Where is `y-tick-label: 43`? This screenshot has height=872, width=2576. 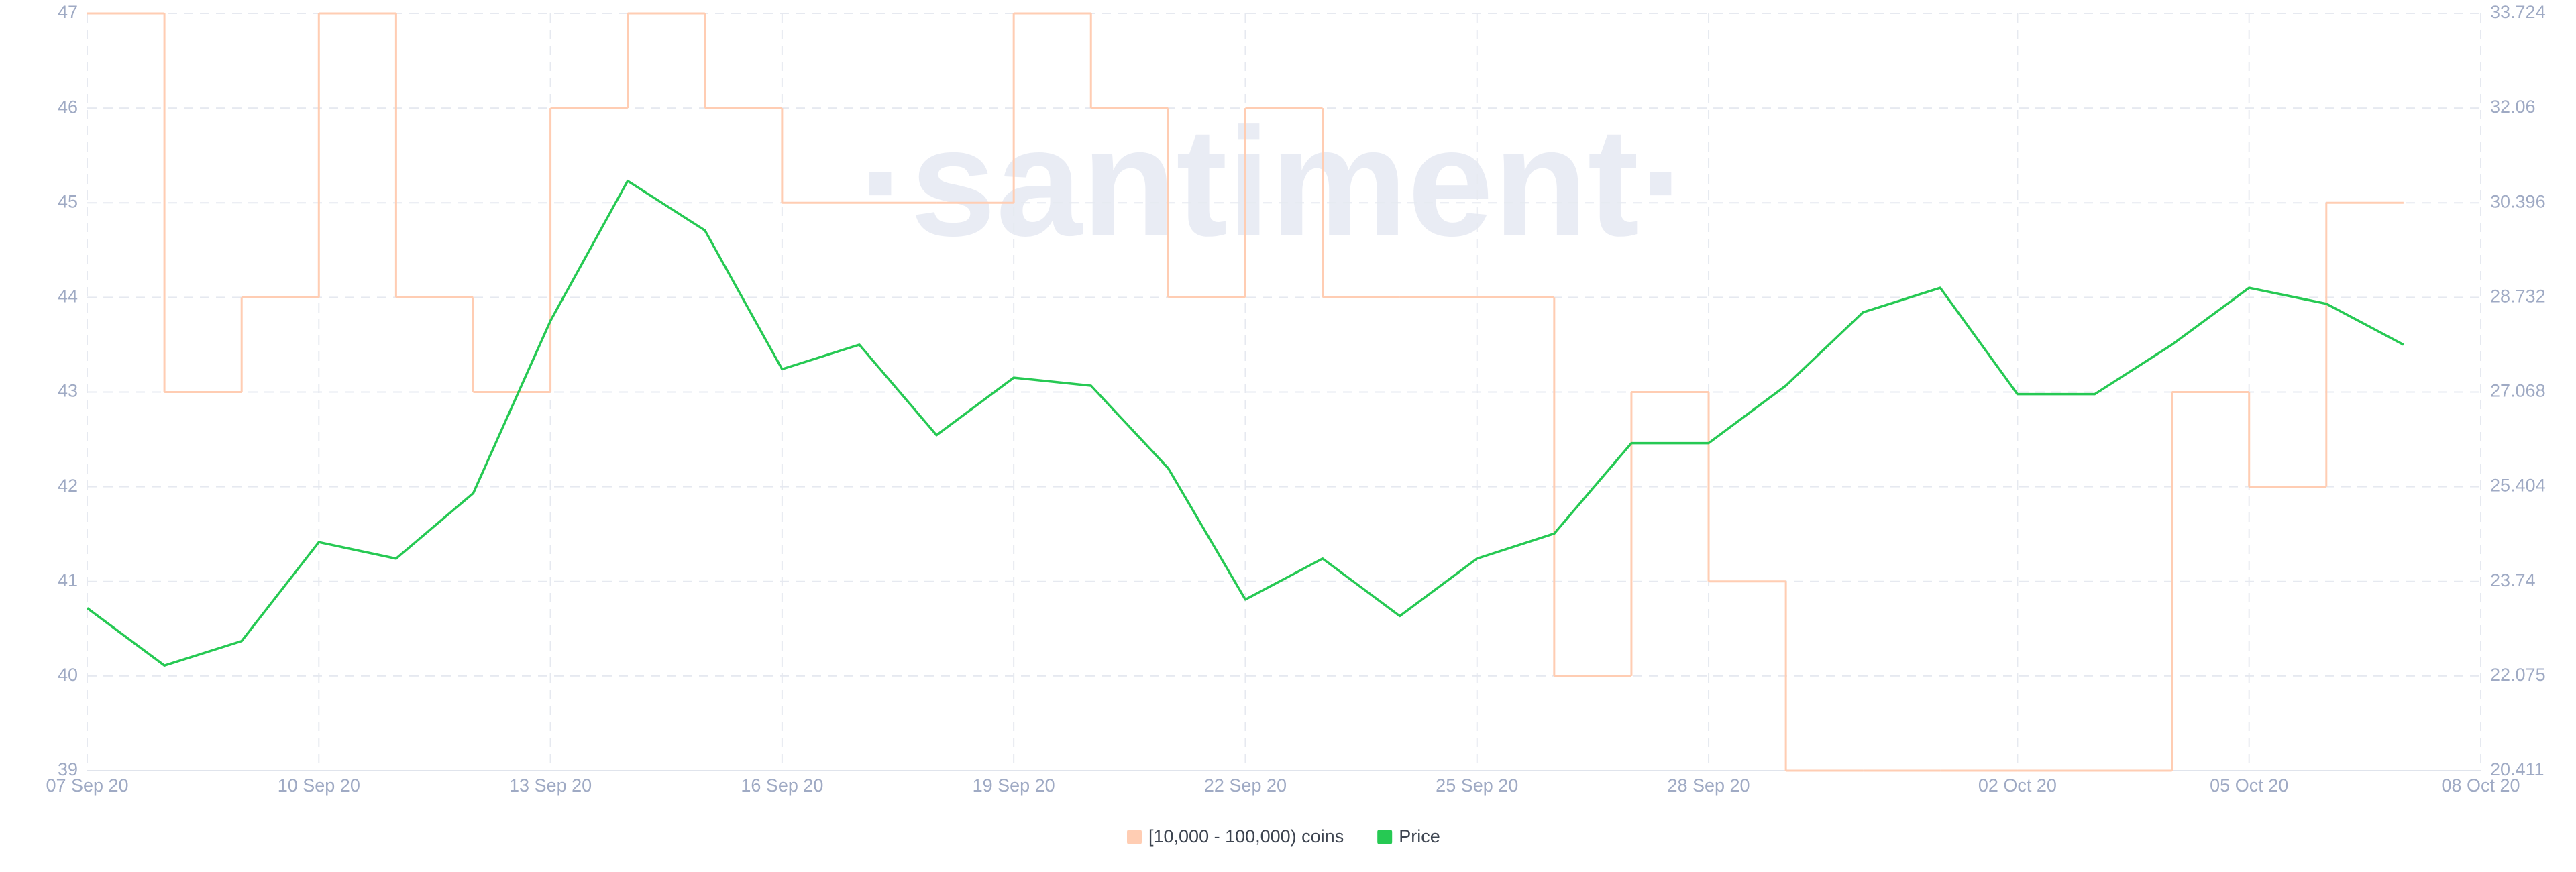 y-tick-label: 43 is located at coordinates (68, 391).